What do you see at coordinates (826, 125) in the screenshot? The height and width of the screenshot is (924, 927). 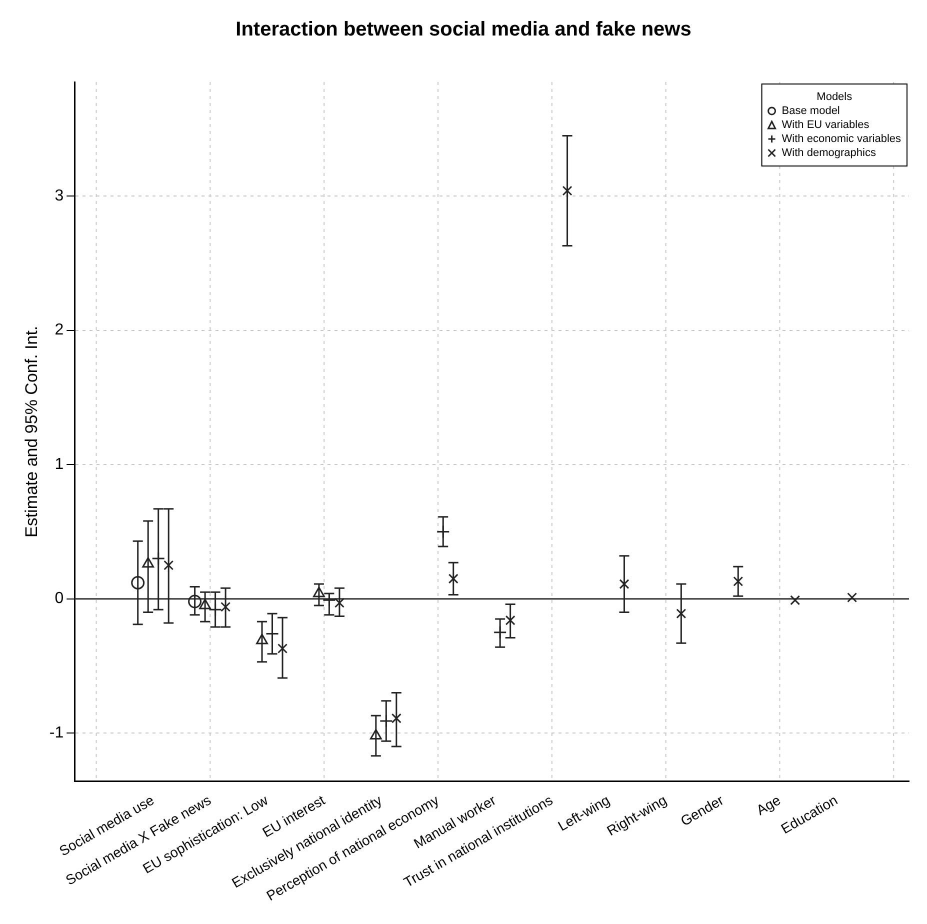 I see `legend-label: With EU variables` at bounding box center [826, 125].